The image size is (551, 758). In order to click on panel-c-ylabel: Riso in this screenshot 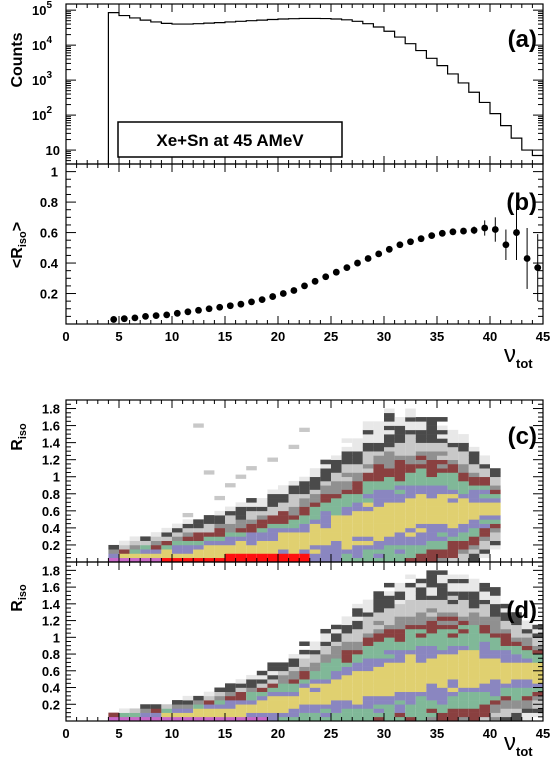, I will do `click(19, 437)`.